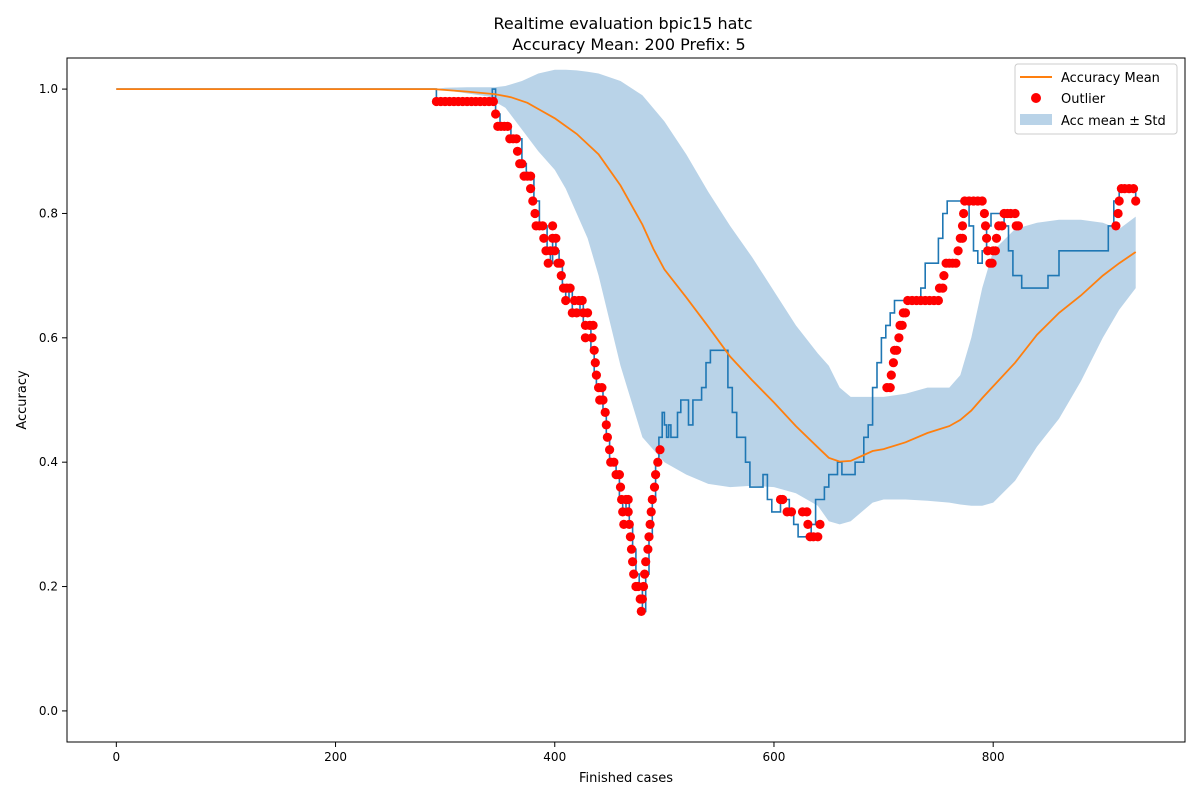  I want to click on y-tick-label: 0.8, so click(48, 213).